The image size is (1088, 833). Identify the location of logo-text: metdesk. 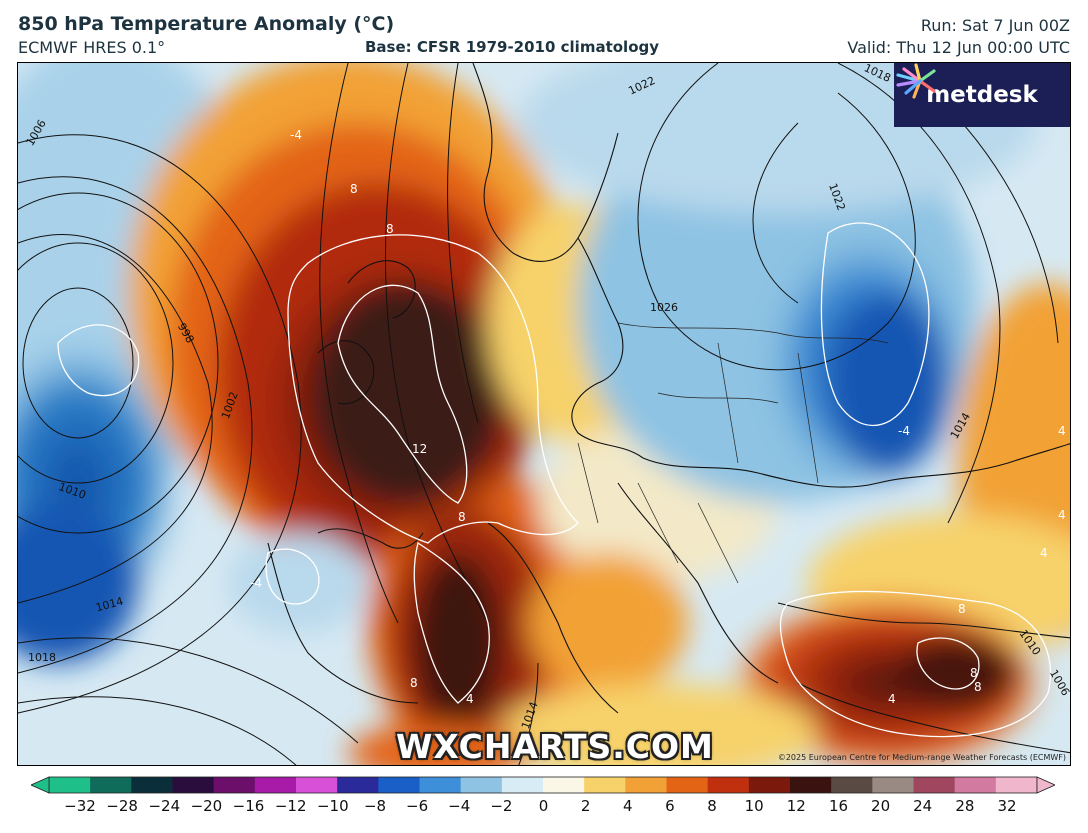
(982, 95).